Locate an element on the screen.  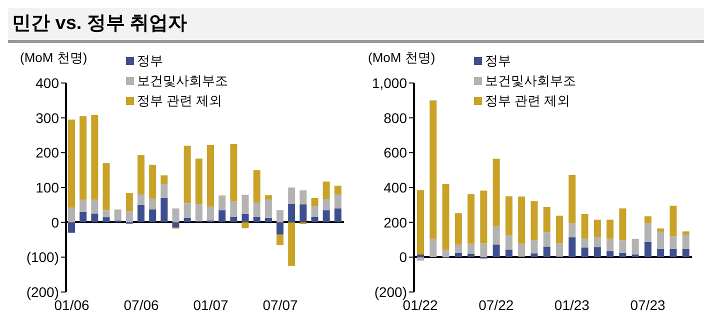
x-tick-label: 01/23 is located at coordinates (572, 304).